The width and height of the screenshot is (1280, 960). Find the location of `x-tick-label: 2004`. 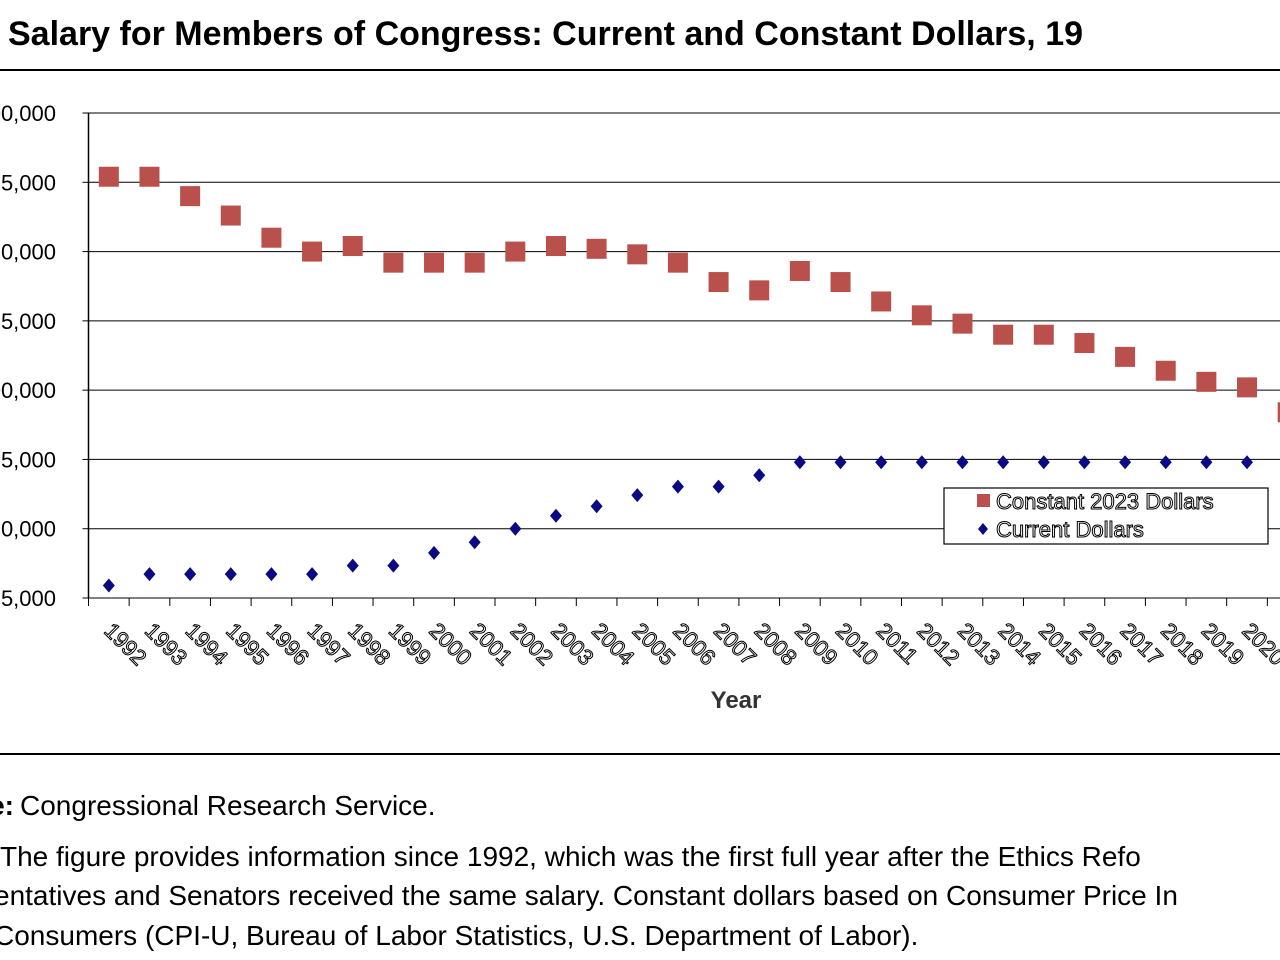

x-tick-label: 2004 is located at coordinates (613, 644).